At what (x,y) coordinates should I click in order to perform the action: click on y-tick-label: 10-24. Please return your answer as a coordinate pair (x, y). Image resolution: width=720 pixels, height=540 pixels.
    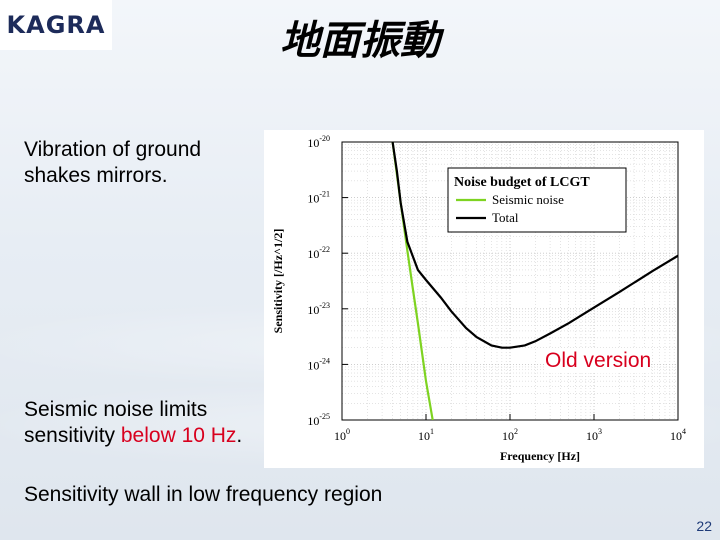
    Looking at the image, I should click on (318, 364).